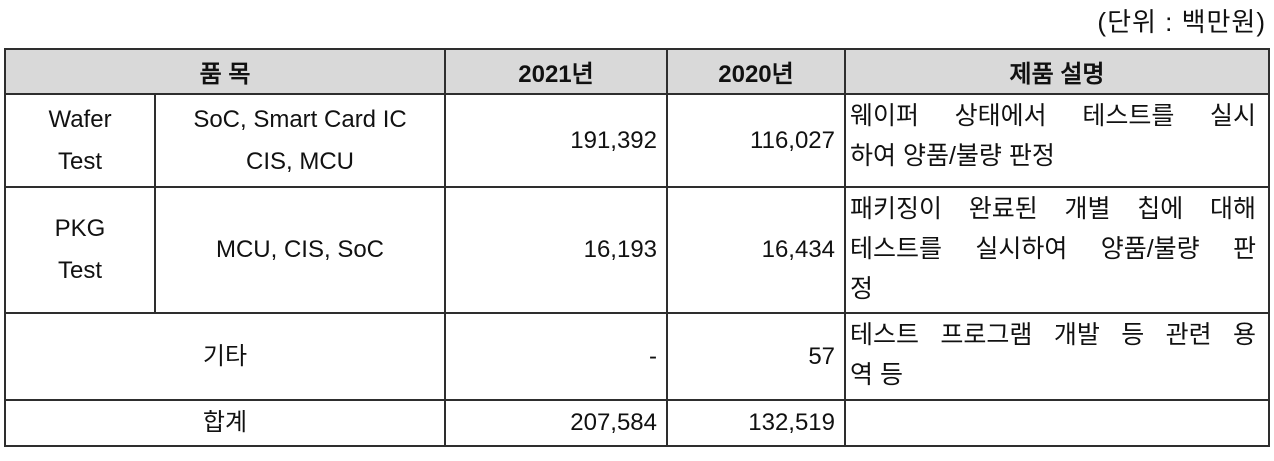  What do you see at coordinates (80, 140) in the screenshot?
I see `category-cell: Wafer Test` at bounding box center [80, 140].